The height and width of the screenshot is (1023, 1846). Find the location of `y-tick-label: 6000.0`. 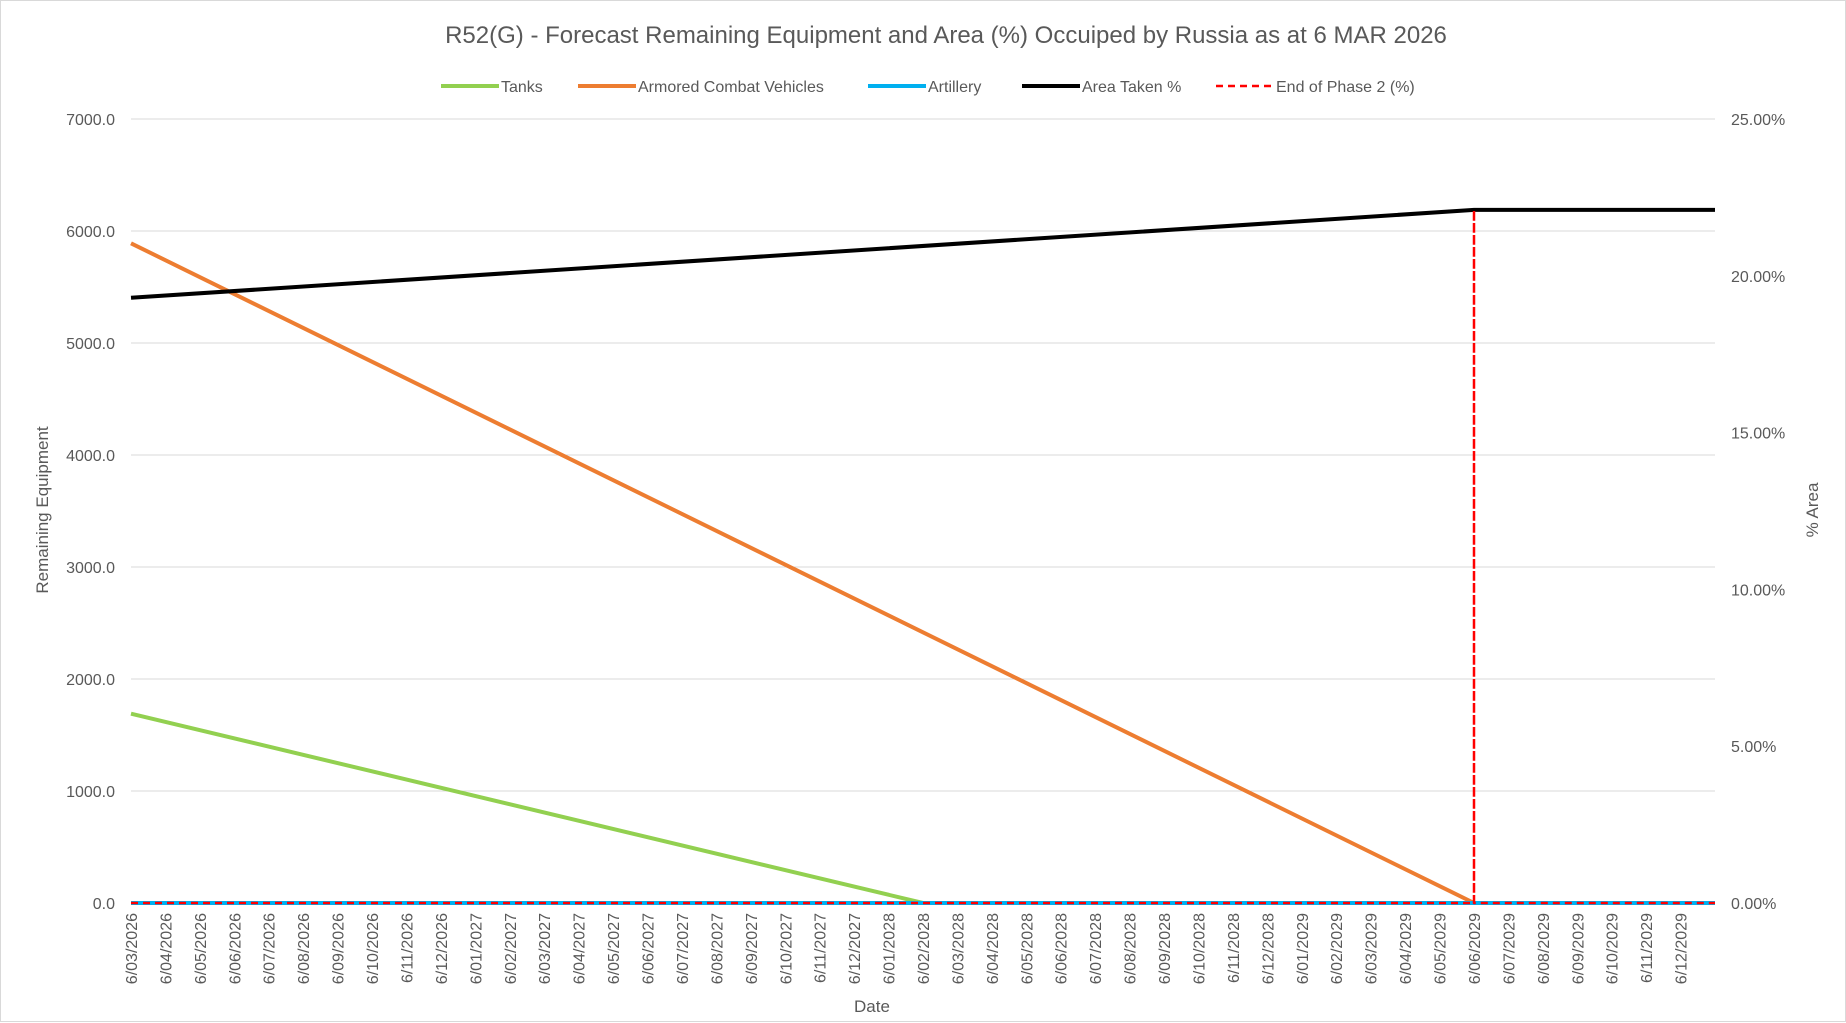

y-tick-label: 6000.0 is located at coordinates (90, 232).